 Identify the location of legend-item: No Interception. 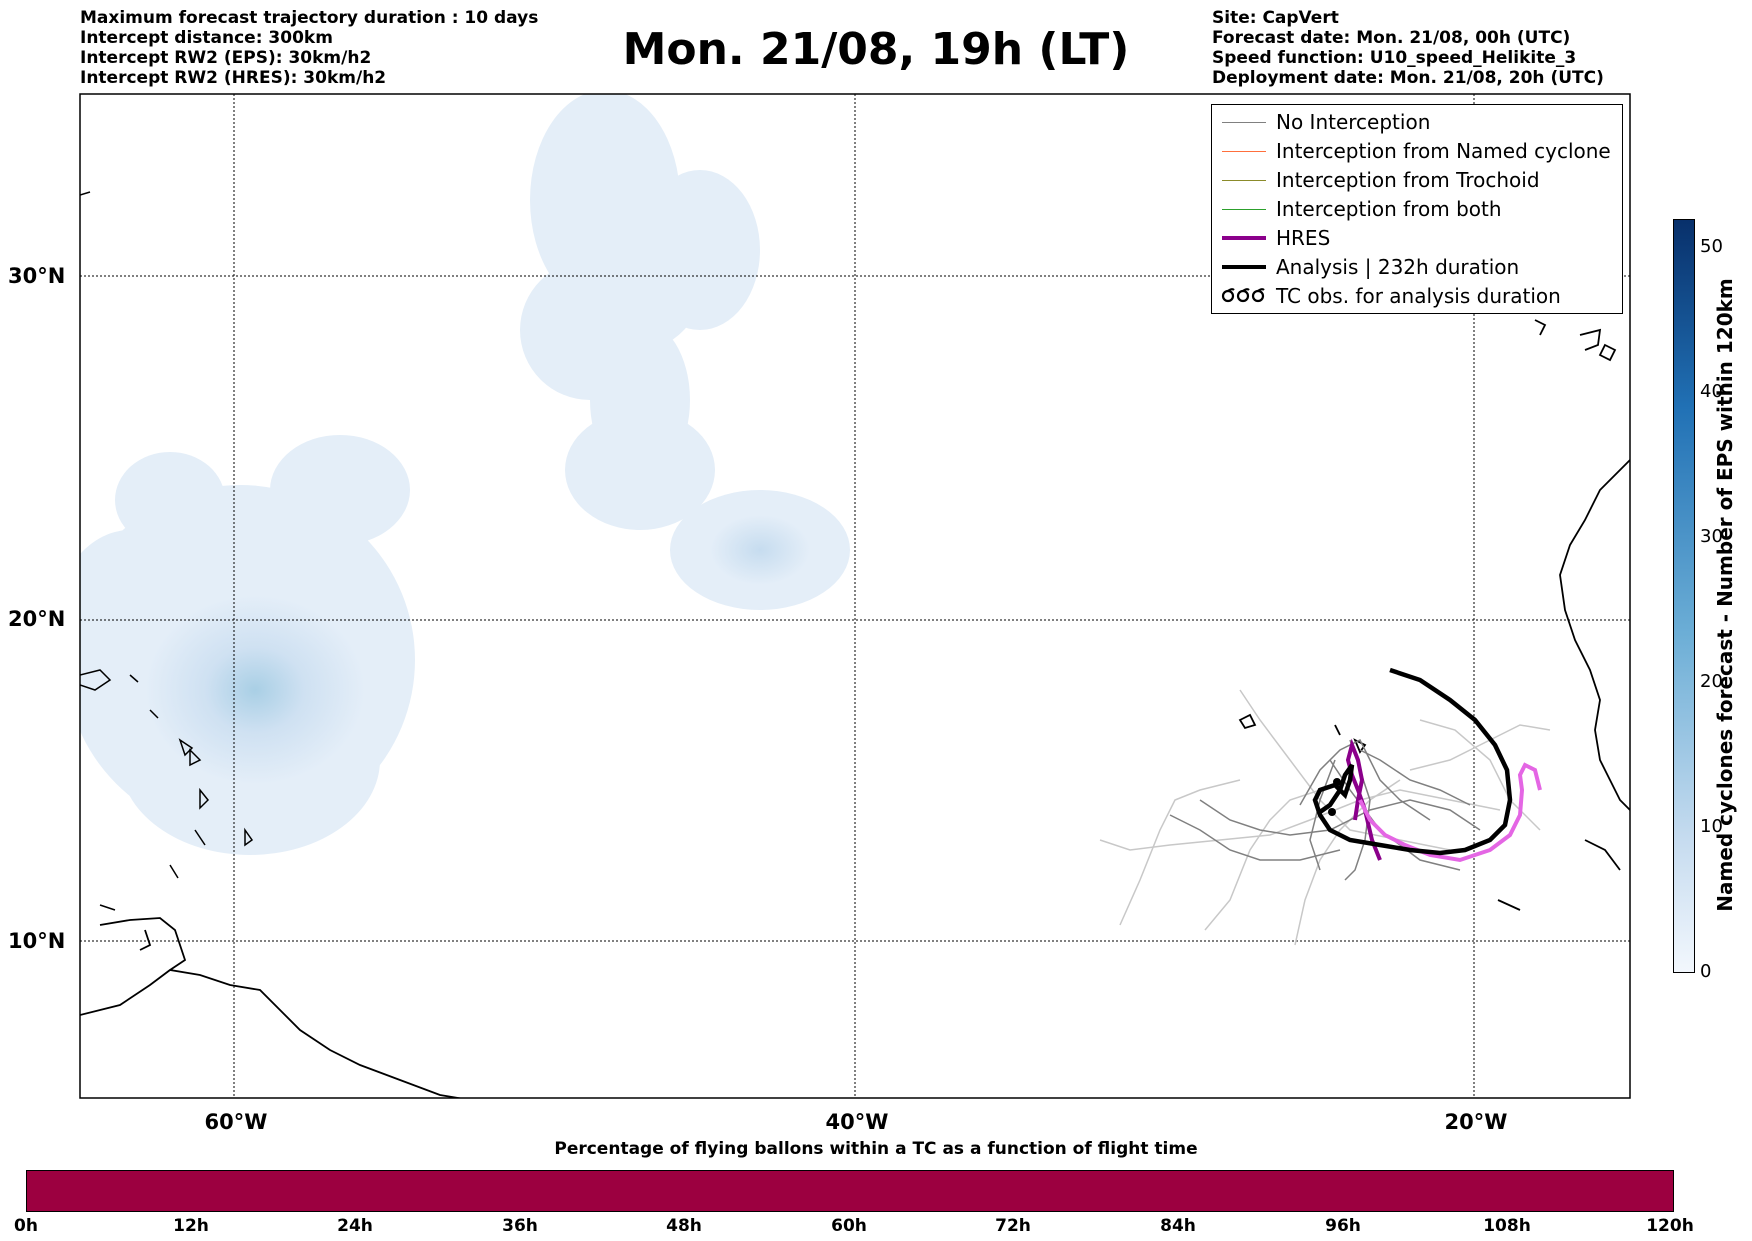
(1417, 122).